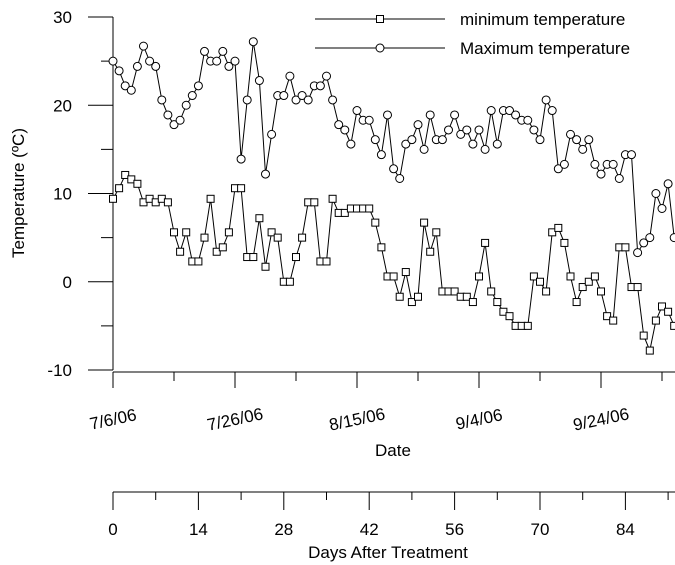 The image size is (675, 565). What do you see at coordinates (625, 529) in the screenshot?
I see `days-tick-label: 84` at bounding box center [625, 529].